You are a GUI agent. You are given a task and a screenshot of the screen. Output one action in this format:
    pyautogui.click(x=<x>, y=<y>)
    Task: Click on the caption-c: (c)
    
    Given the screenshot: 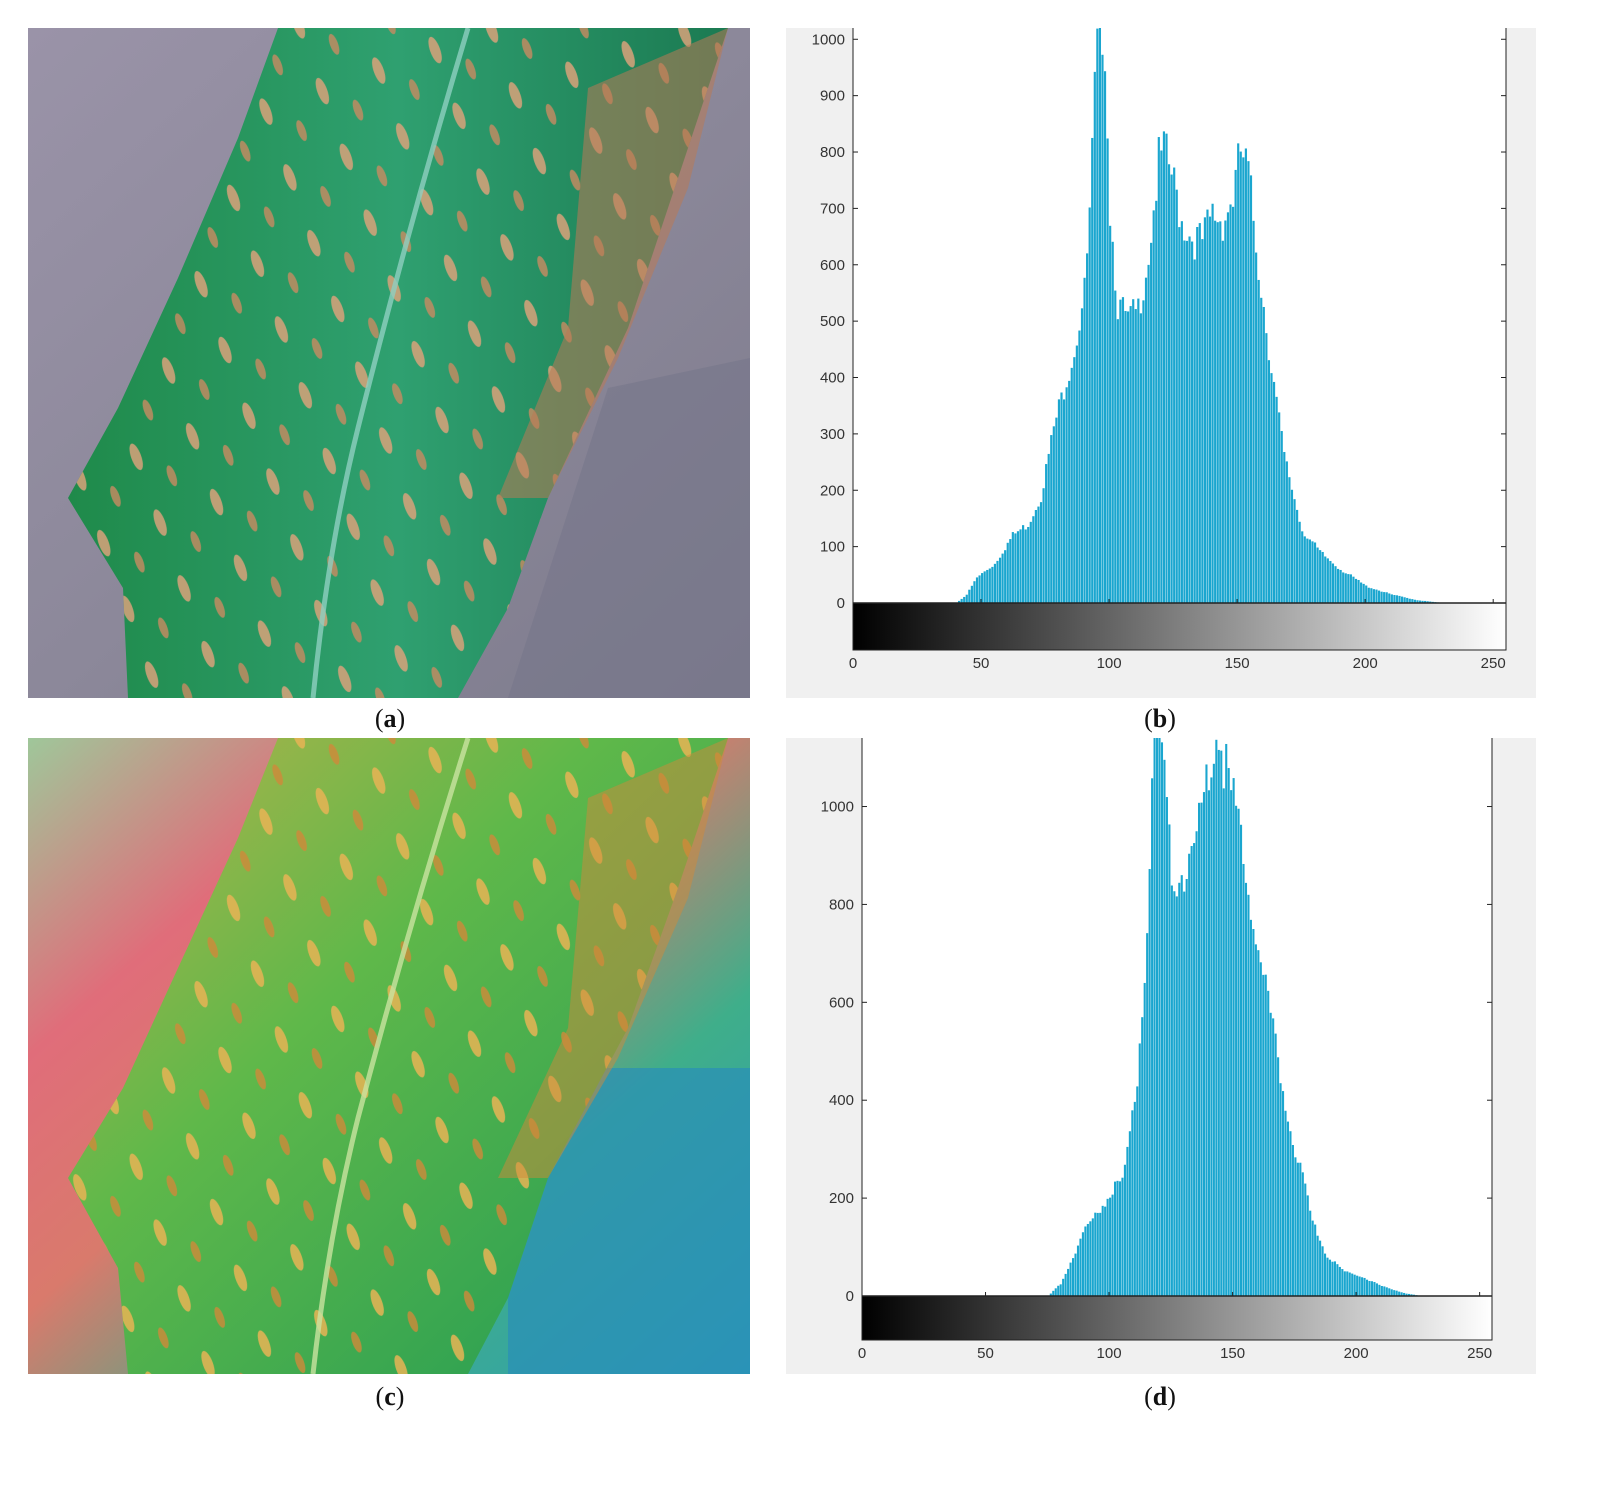 What is the action you would take?
    pyautogui.click(x=390, y=1396)
    